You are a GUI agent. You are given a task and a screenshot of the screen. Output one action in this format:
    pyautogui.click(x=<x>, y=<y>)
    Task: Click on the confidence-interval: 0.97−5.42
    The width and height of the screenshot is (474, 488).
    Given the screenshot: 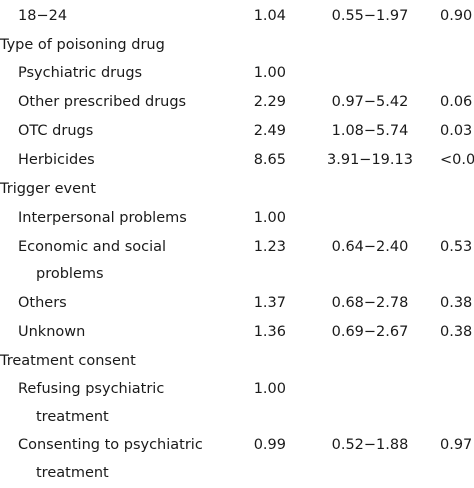 What is the action you would take?
    pyautogui.click(x=370, y=102)
    